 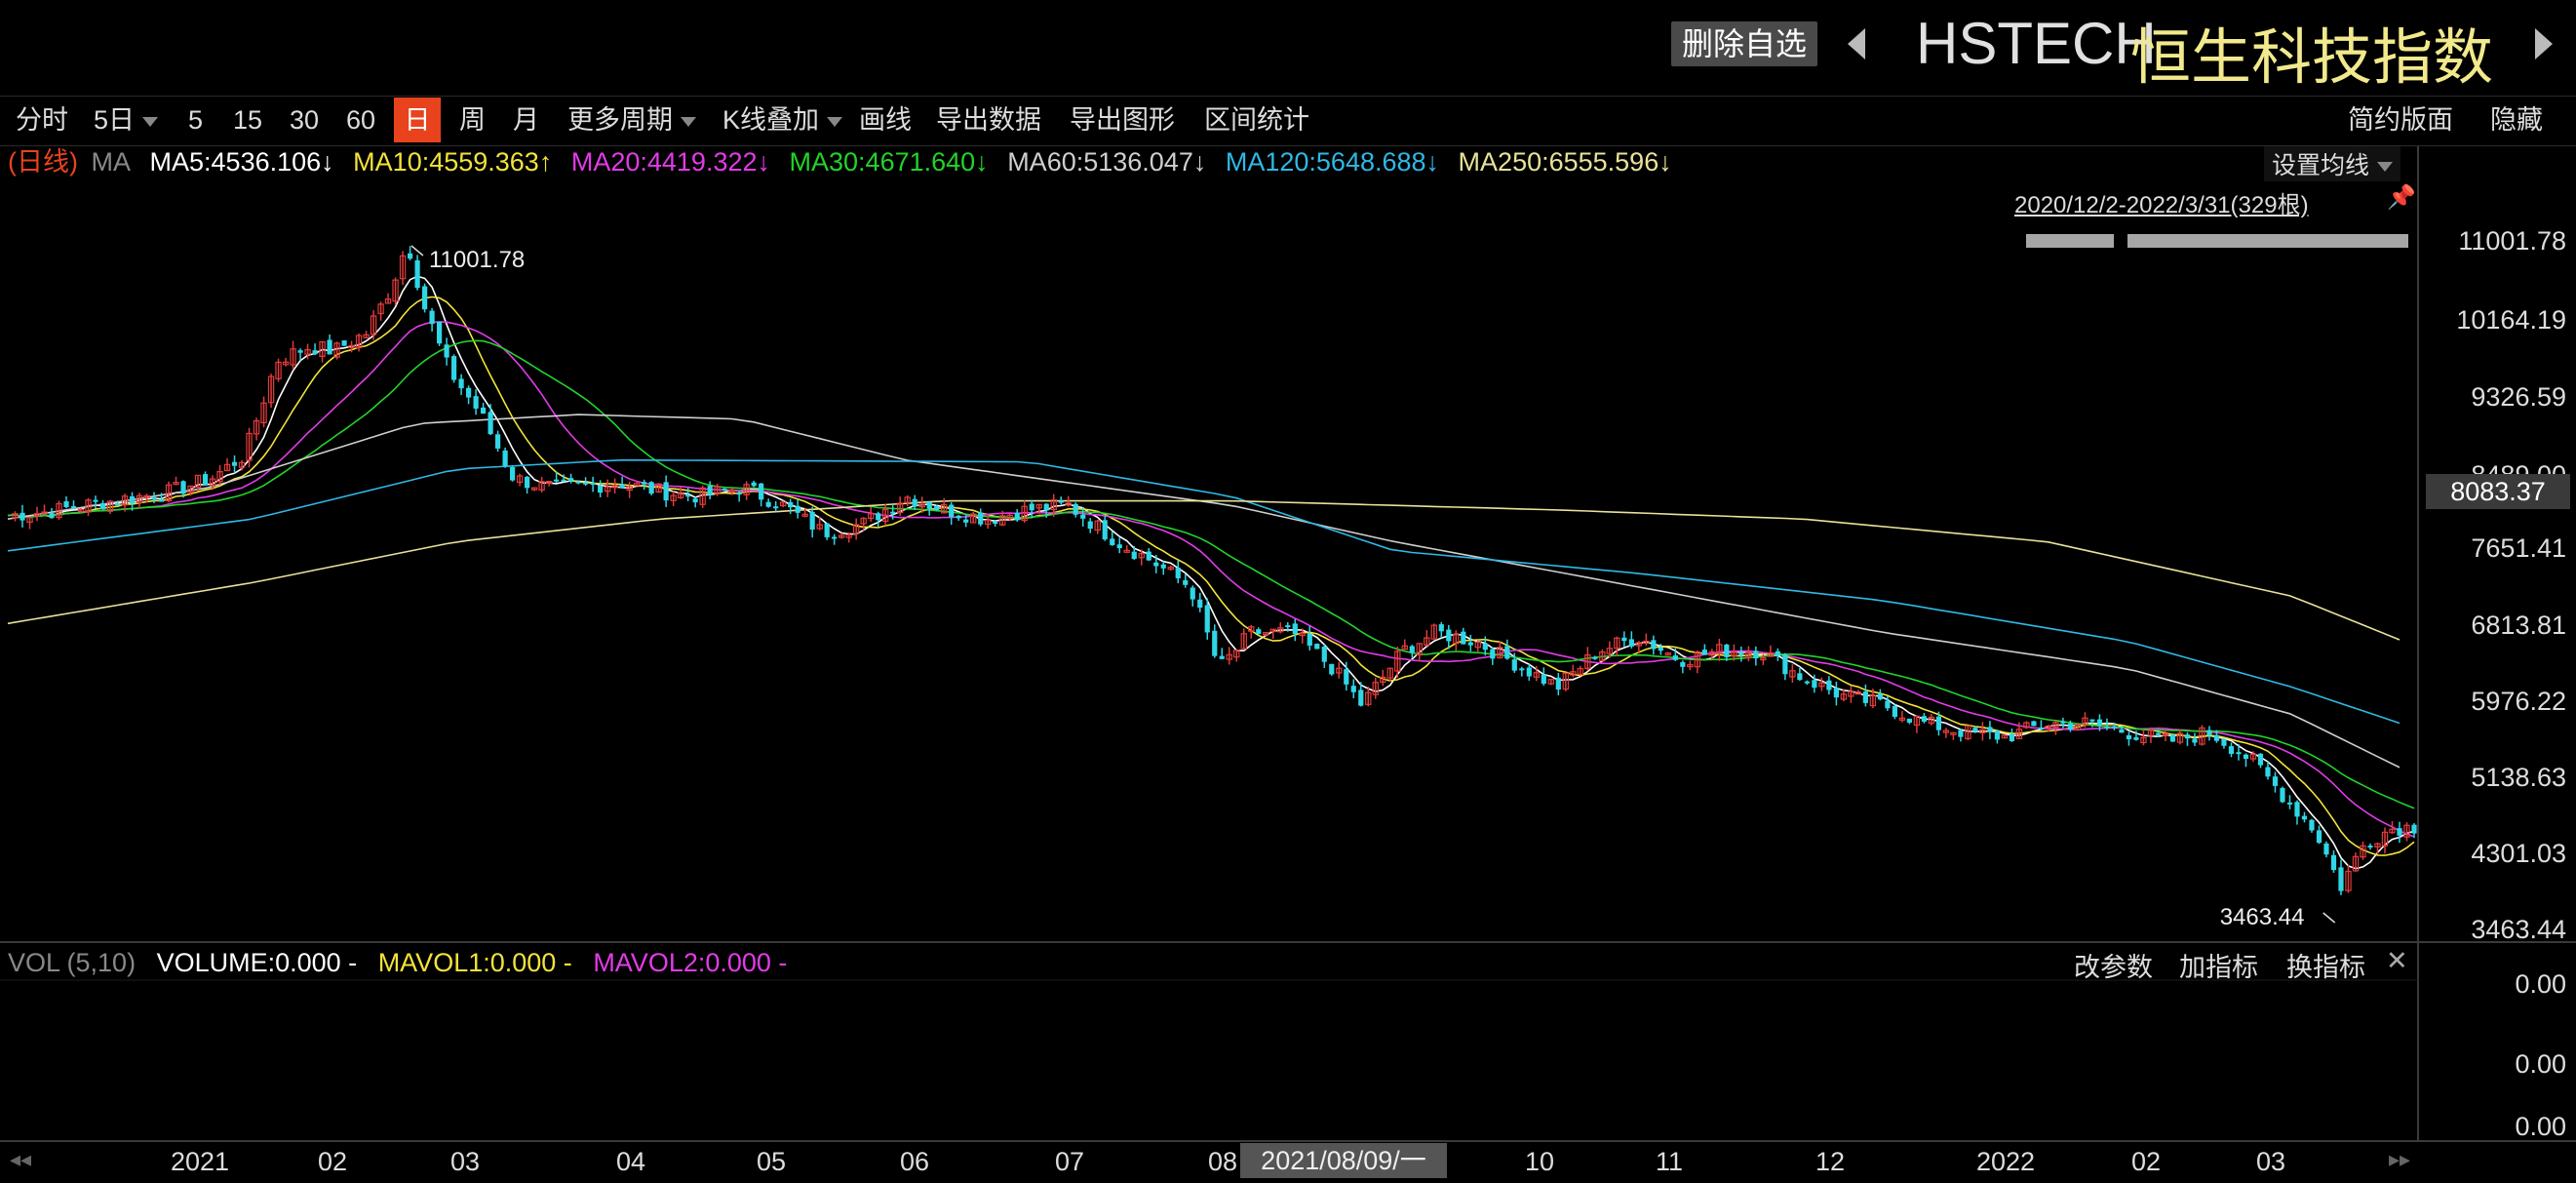 I want to click on mavol2-value: MAVOL2:0.000 -, so click(x=690, y=963).